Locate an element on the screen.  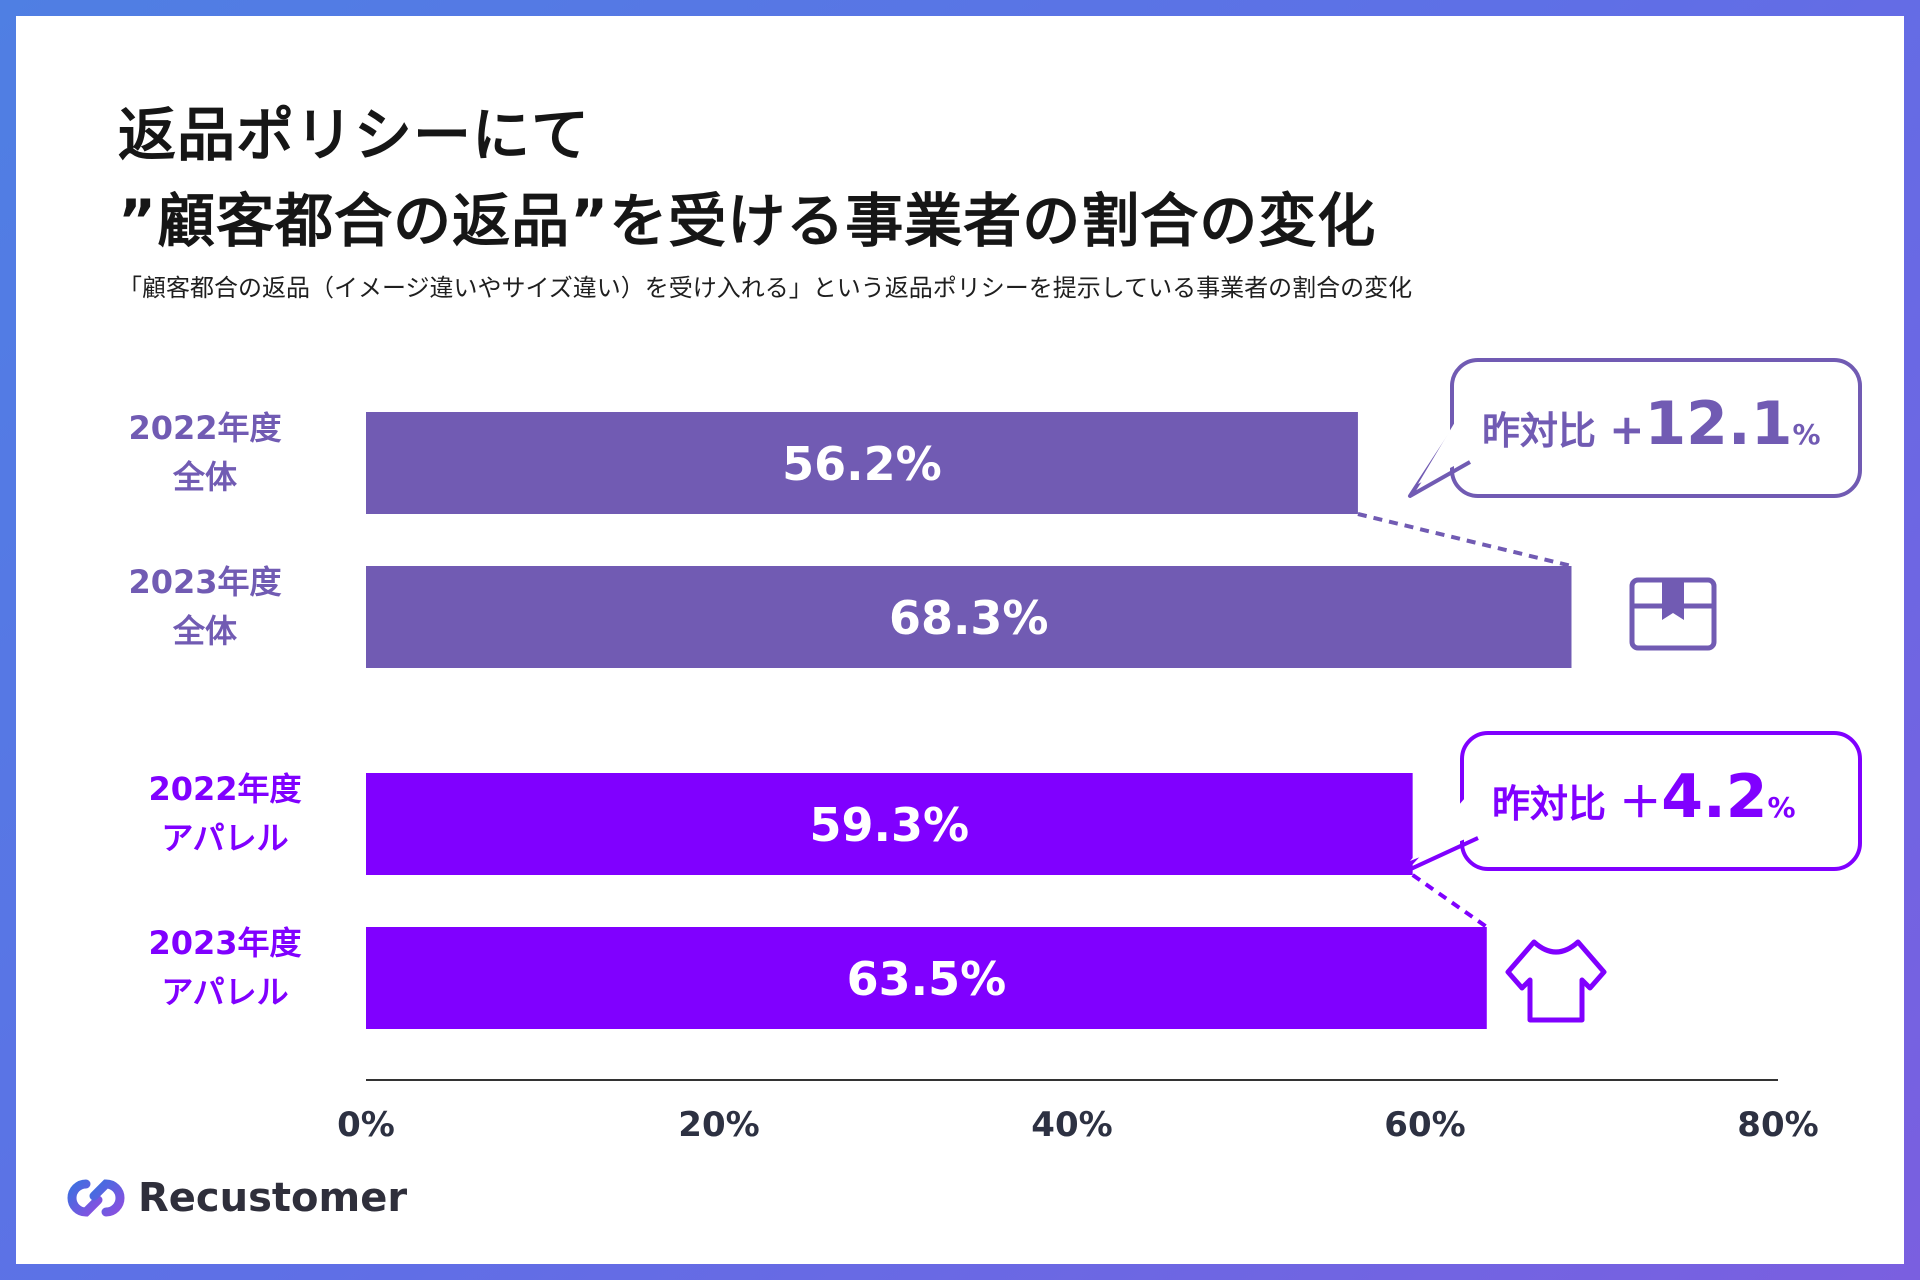
callout-text: 昨対比 +12.1% is located at coordinates (1651, 424).